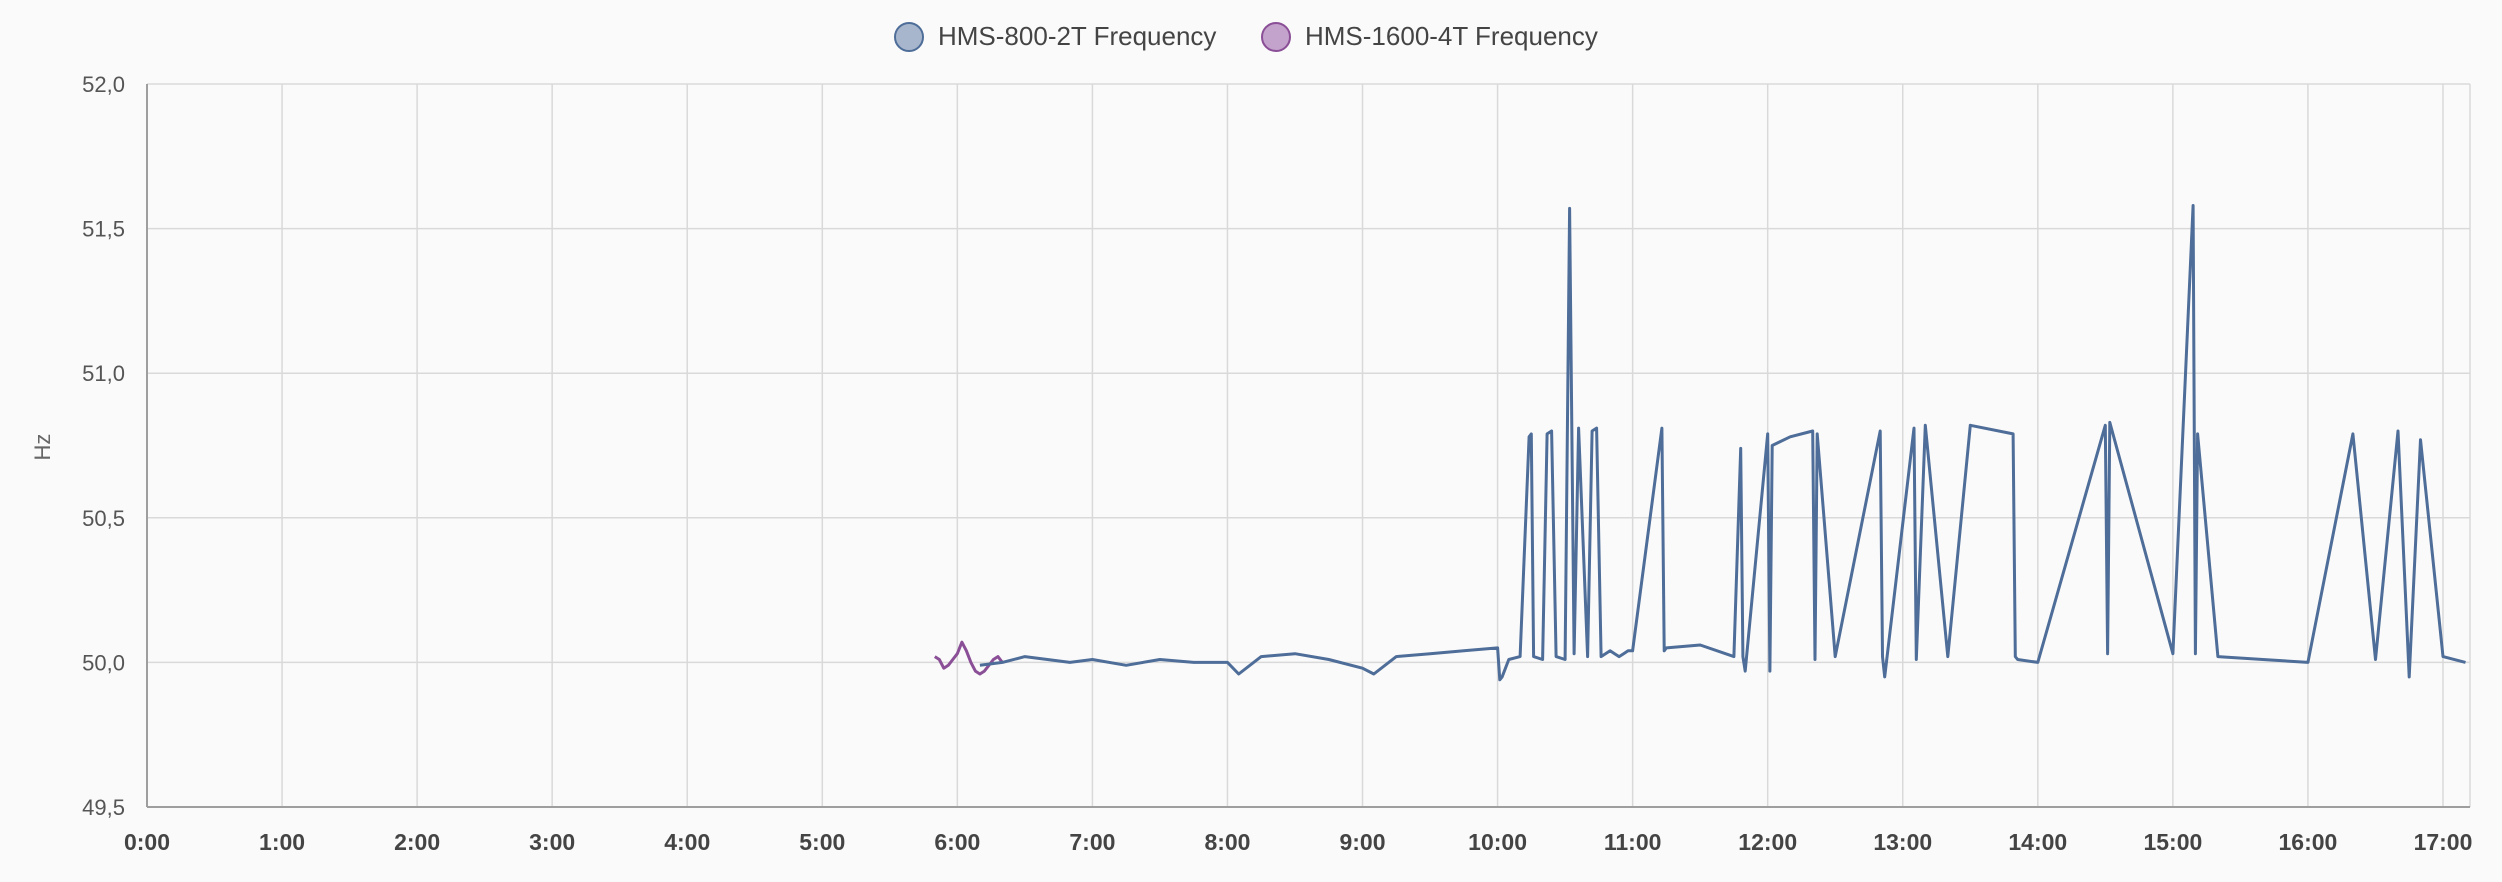  I want to click on y-tick-label: 52,0, so click(103, 84).